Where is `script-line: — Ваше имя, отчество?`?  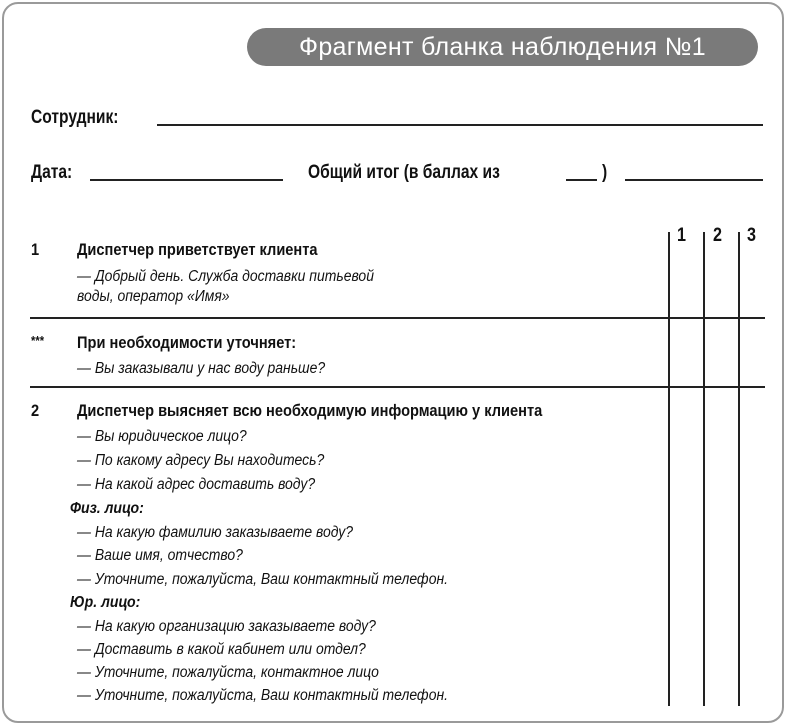
script-line: — Ваше имя, отчество? is located at coordinates (160, 555).